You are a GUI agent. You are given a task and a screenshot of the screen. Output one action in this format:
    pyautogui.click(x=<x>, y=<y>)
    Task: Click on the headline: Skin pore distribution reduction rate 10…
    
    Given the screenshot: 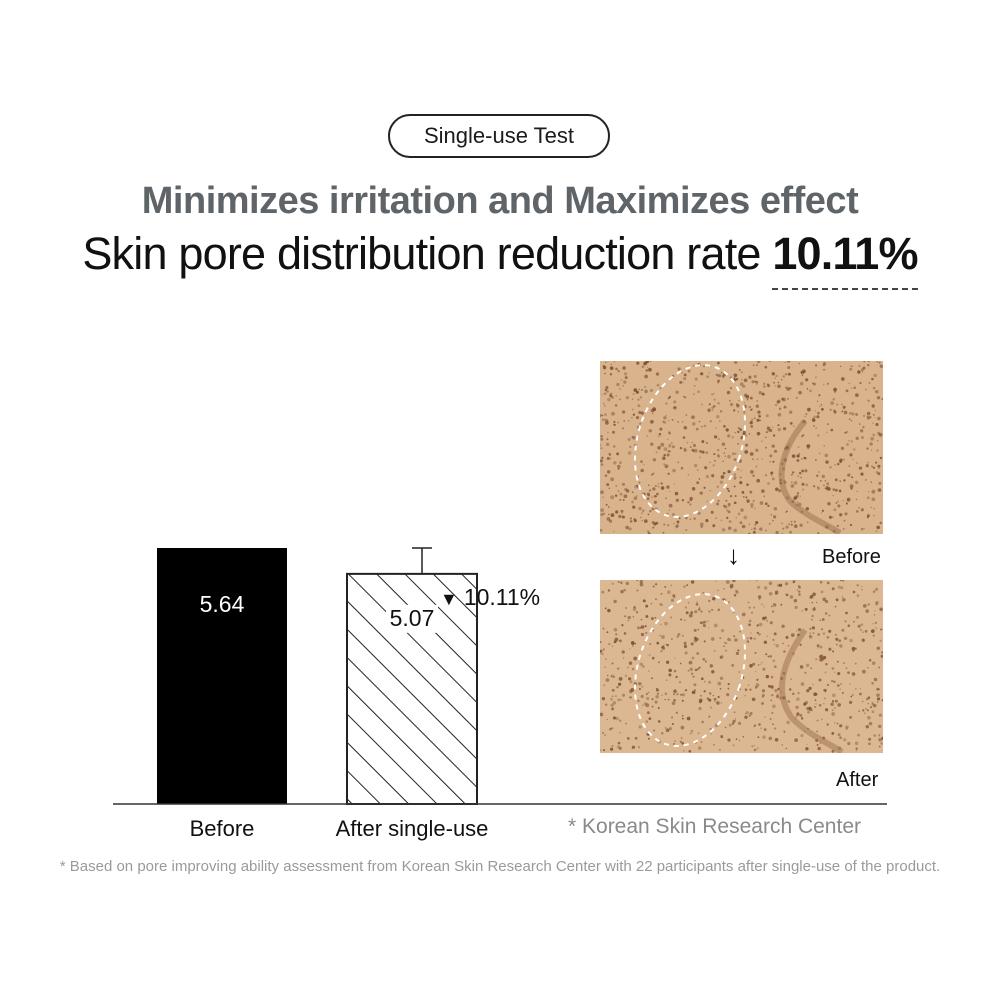 What is the action you would take?
    pyautogui.click(x=500, y=259)
    